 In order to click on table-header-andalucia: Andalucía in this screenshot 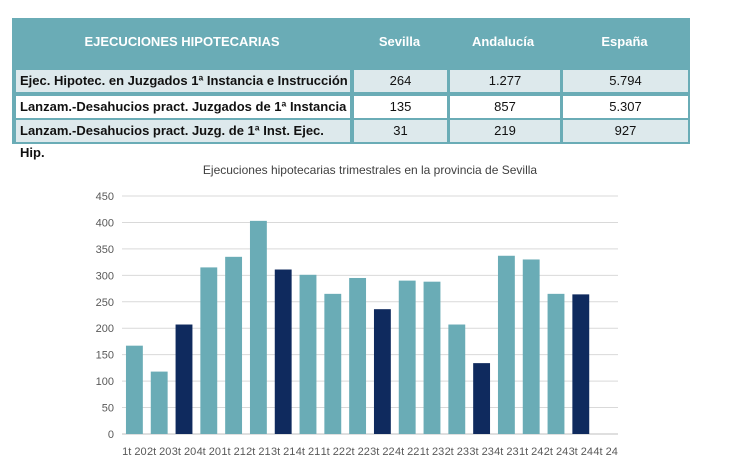, I will do `click(503, 41)`.